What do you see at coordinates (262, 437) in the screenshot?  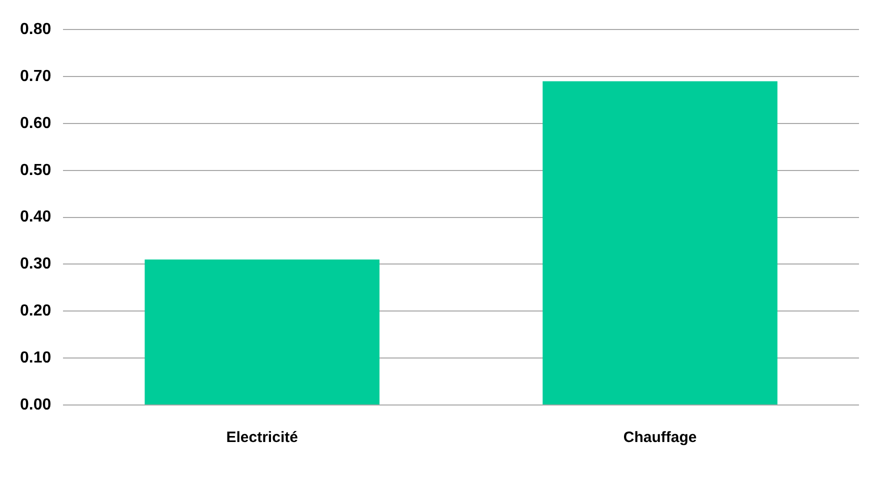 I see `x-tick-label: Electricité` at bounding box center [262, 437].